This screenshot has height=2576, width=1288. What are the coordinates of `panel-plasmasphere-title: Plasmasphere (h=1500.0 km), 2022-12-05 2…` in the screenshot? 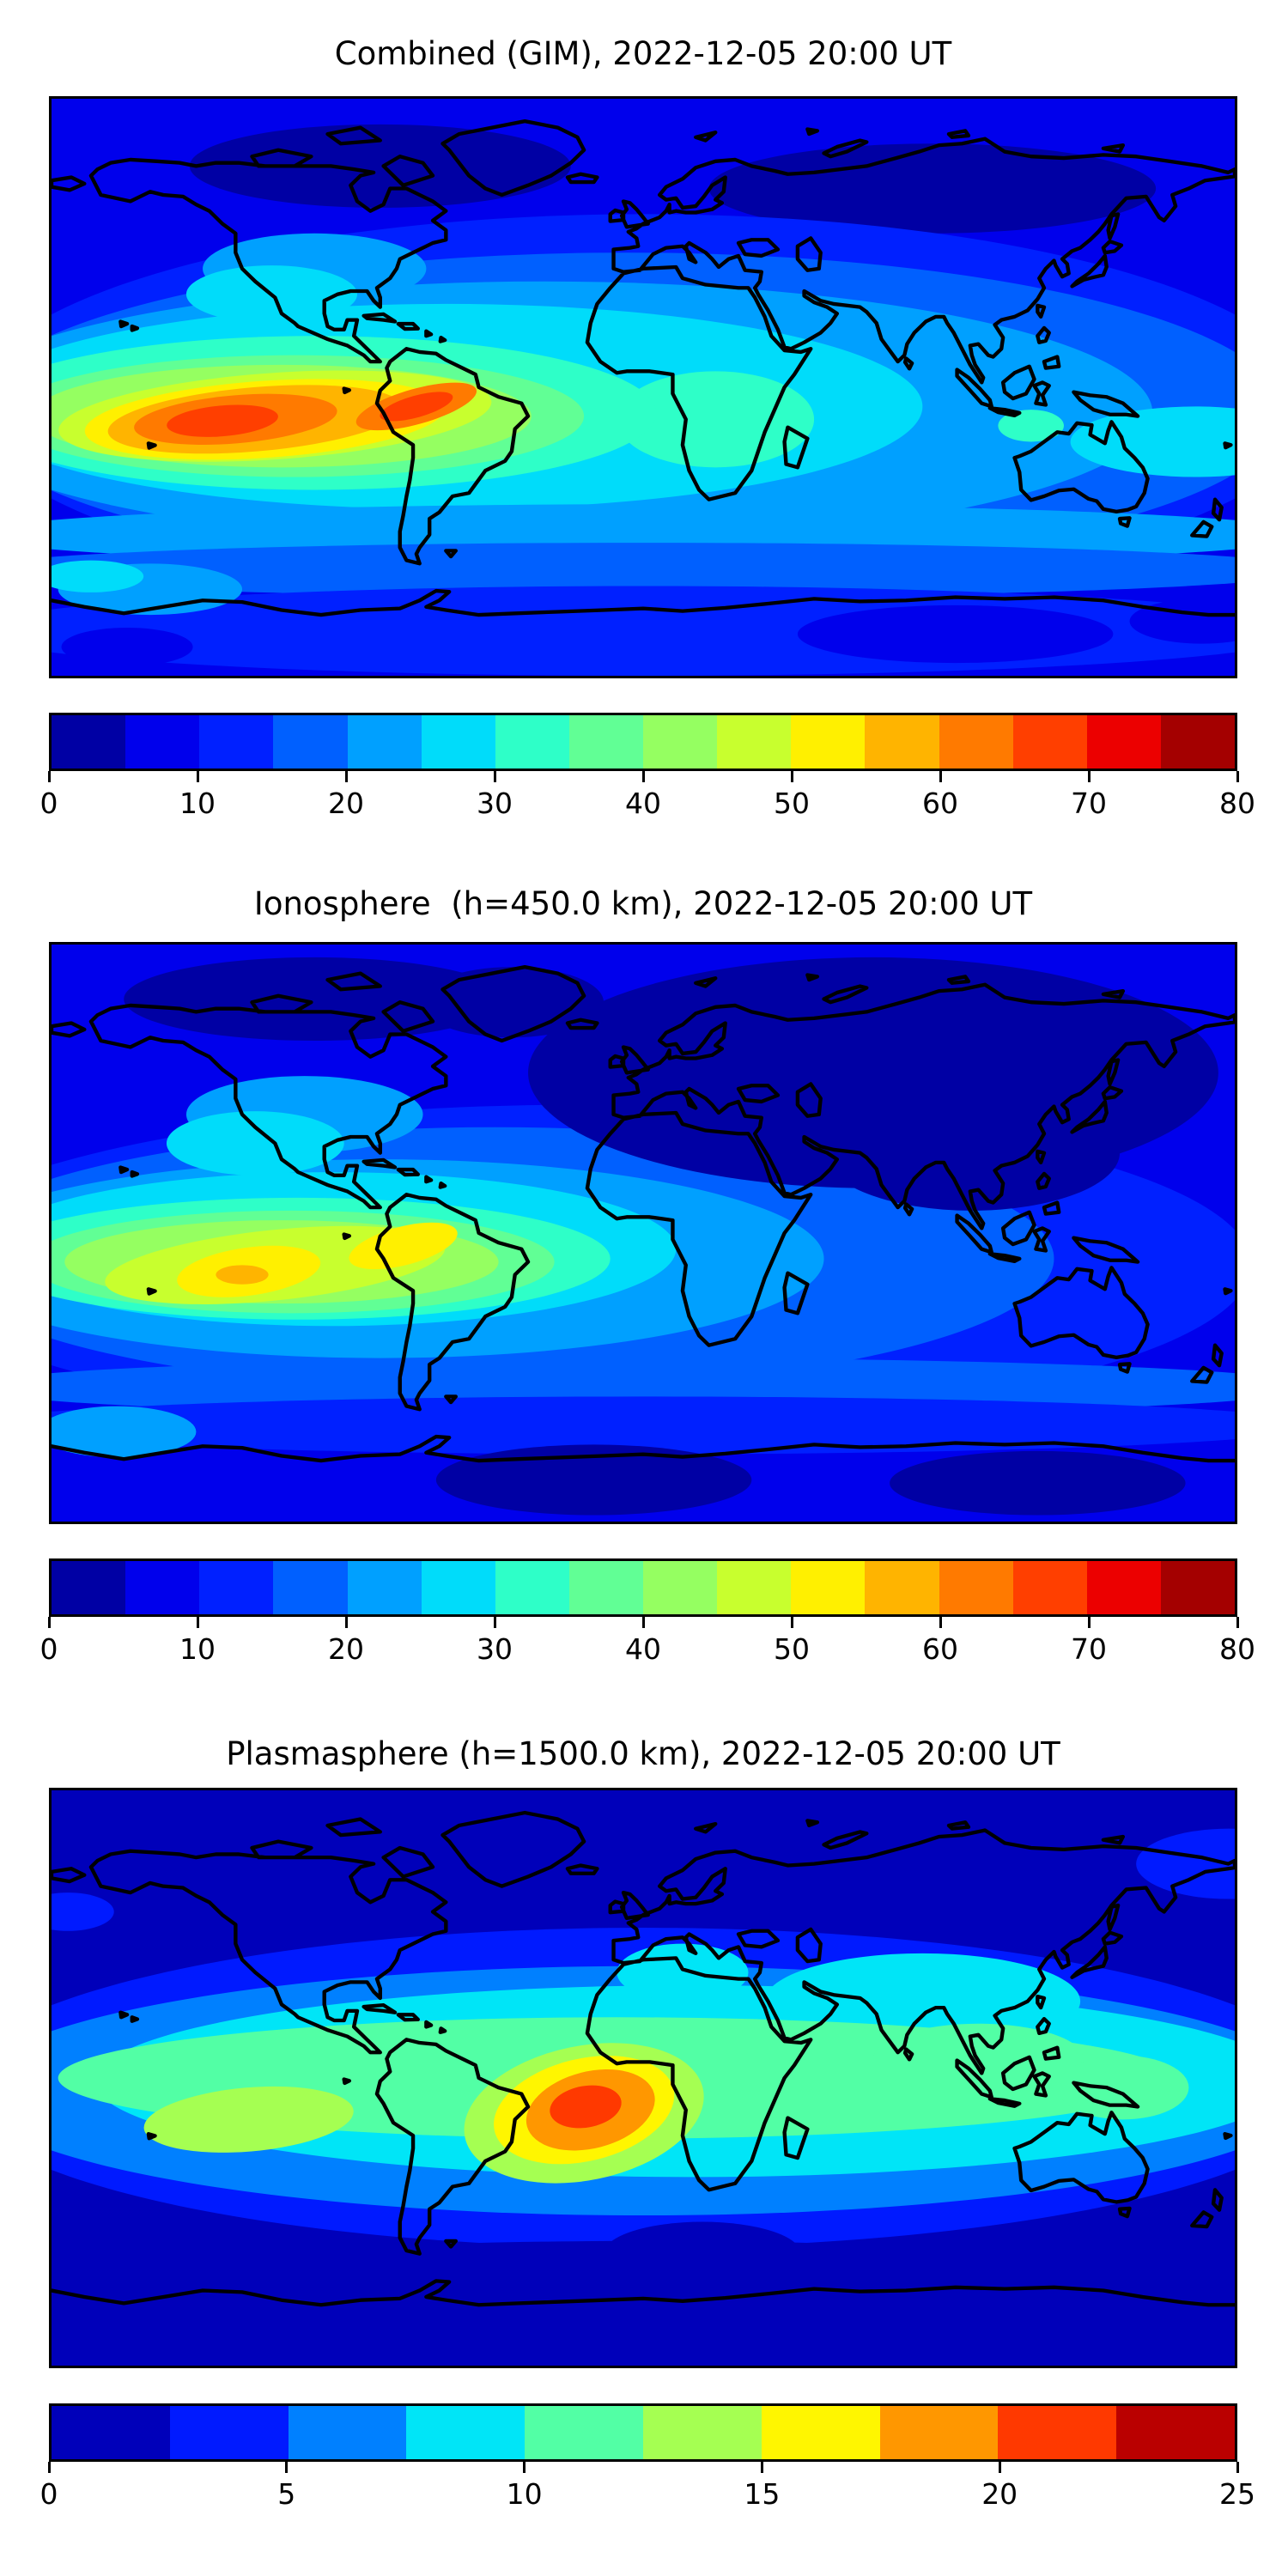 It's located at (643, 1753).